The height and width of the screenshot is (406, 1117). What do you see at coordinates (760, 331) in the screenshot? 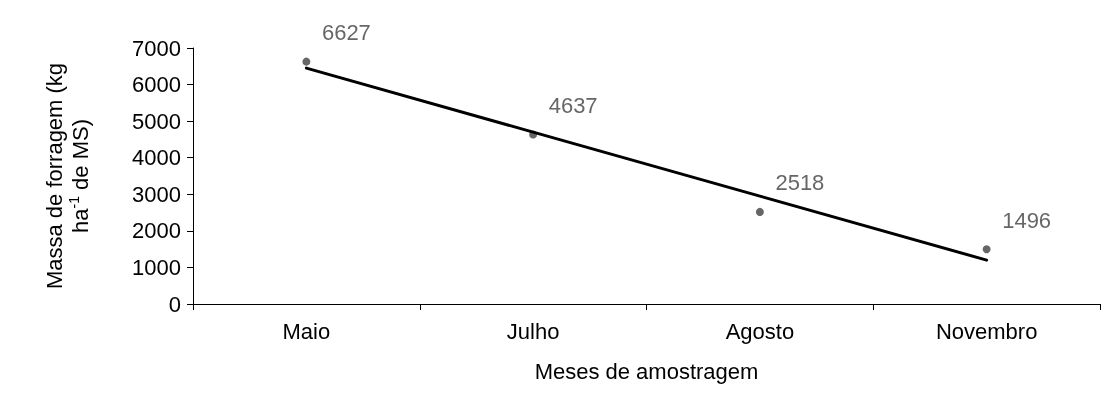
I see `x-tick-label: Agosto` at bounding box center [760, 331].